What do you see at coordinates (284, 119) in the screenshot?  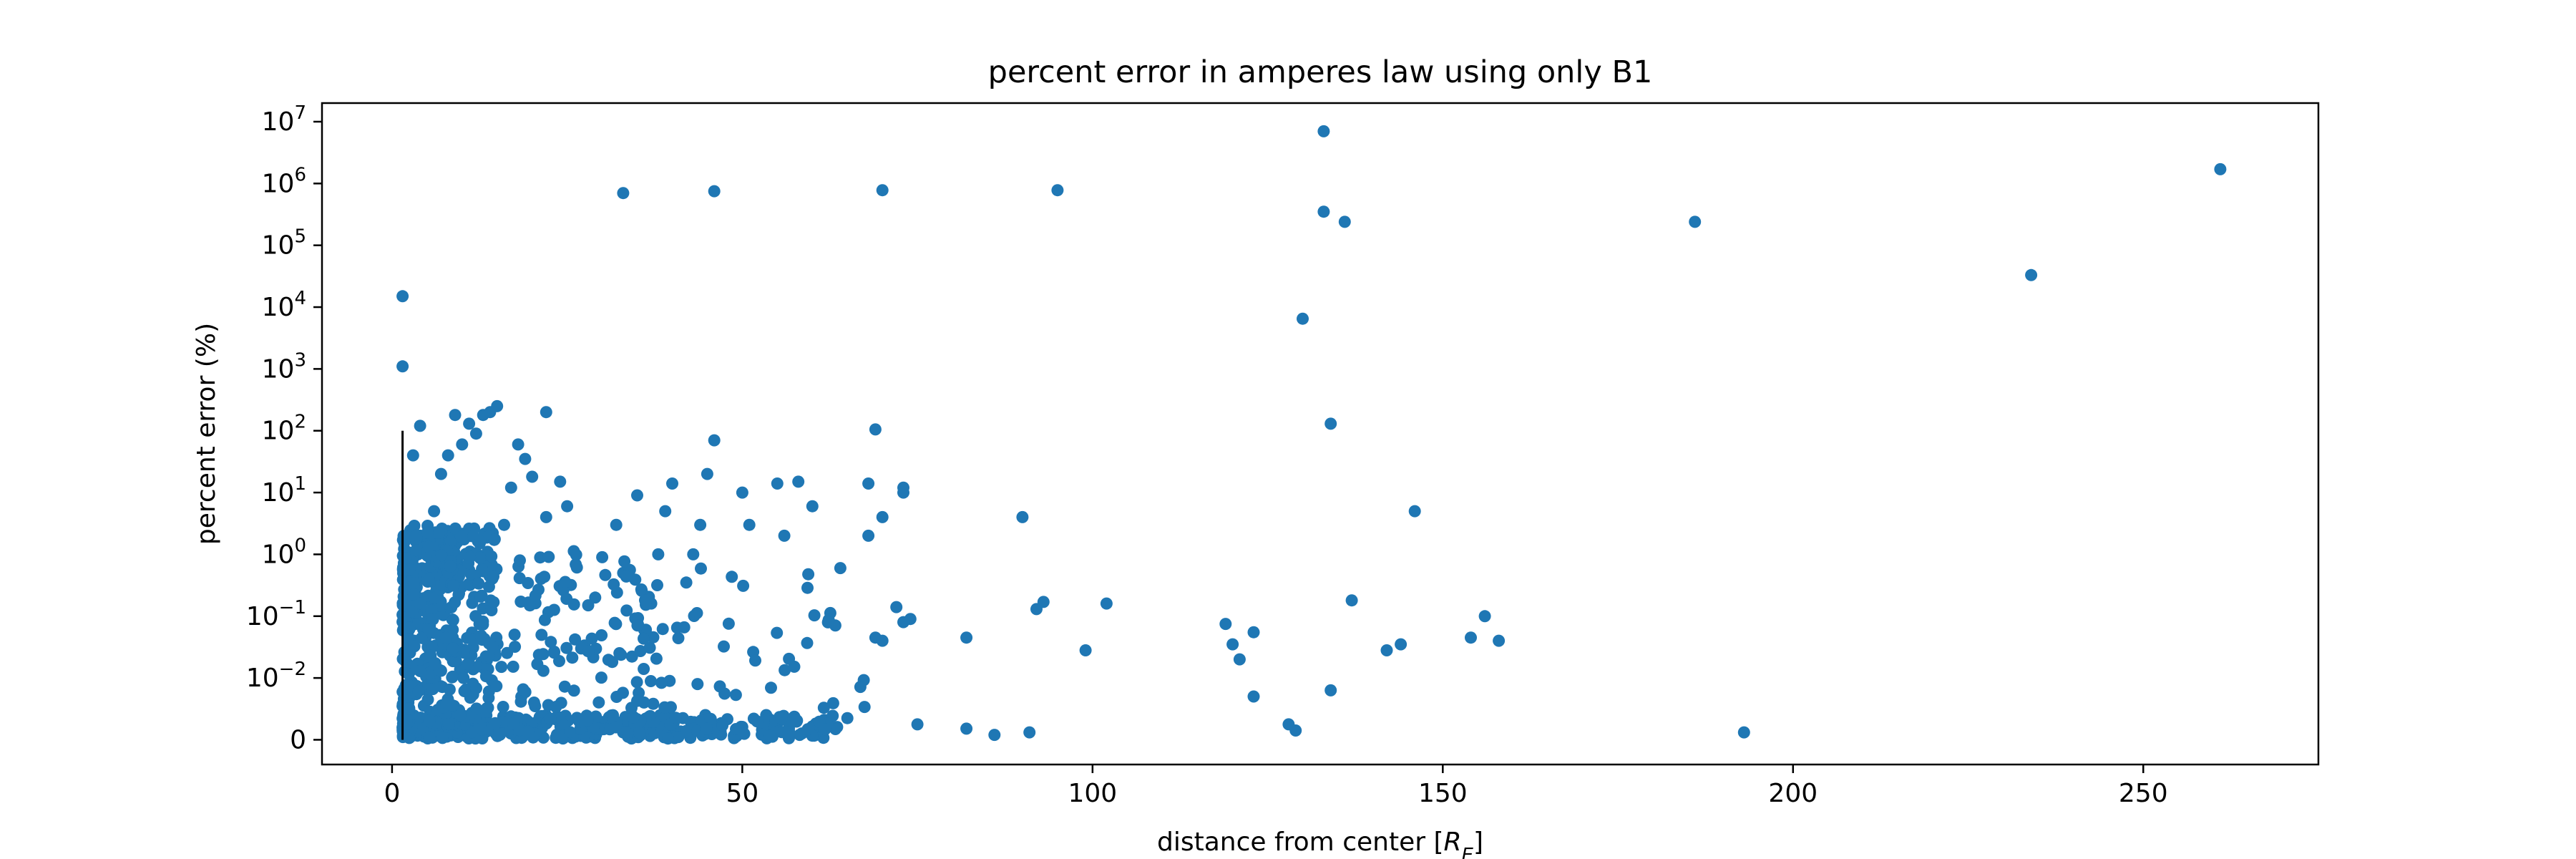 I see `y-tick-label: 10⁷` at bounding box center [284, 119].